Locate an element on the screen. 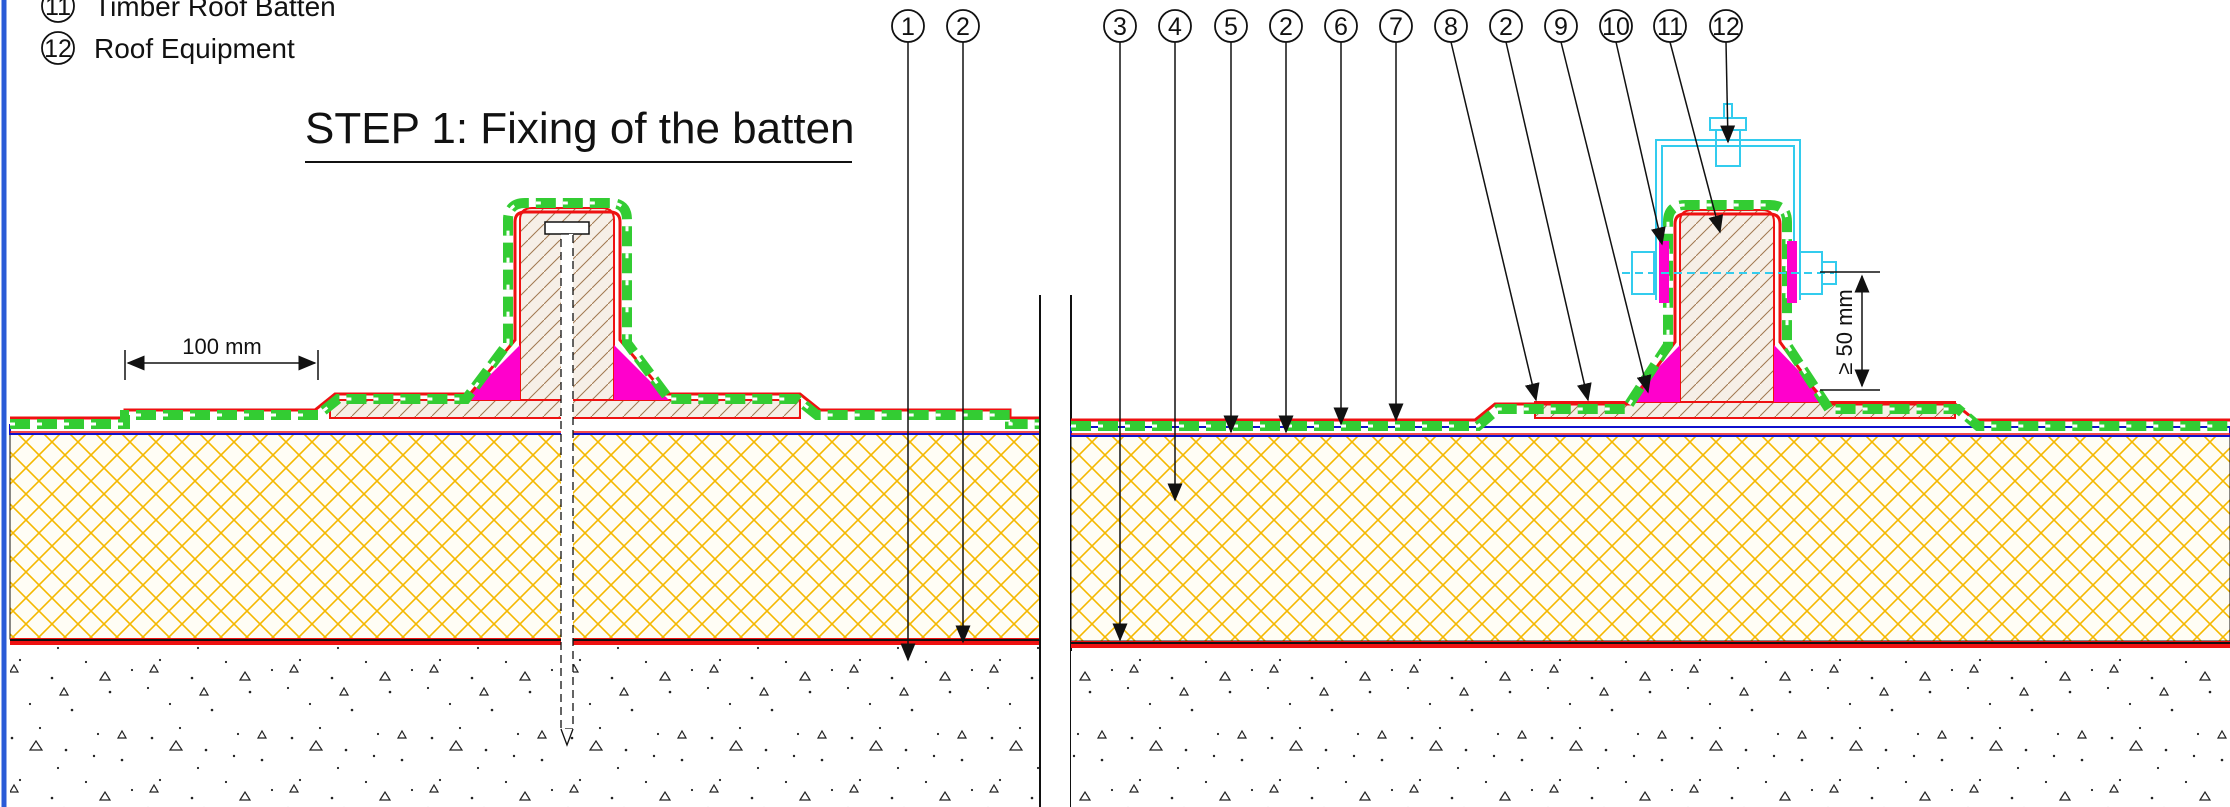 This screenshot has height=807, width=2230. callout-number: 4 is located at coordinates (1175, 27).